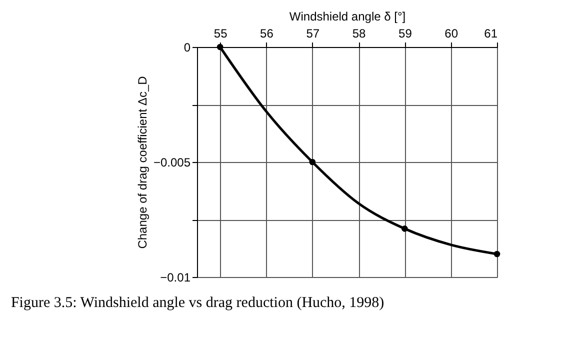 Image resolution: width=566 pixels, height=341 pixels. I want to click on x-tick-label: 60, so click(451, 33).